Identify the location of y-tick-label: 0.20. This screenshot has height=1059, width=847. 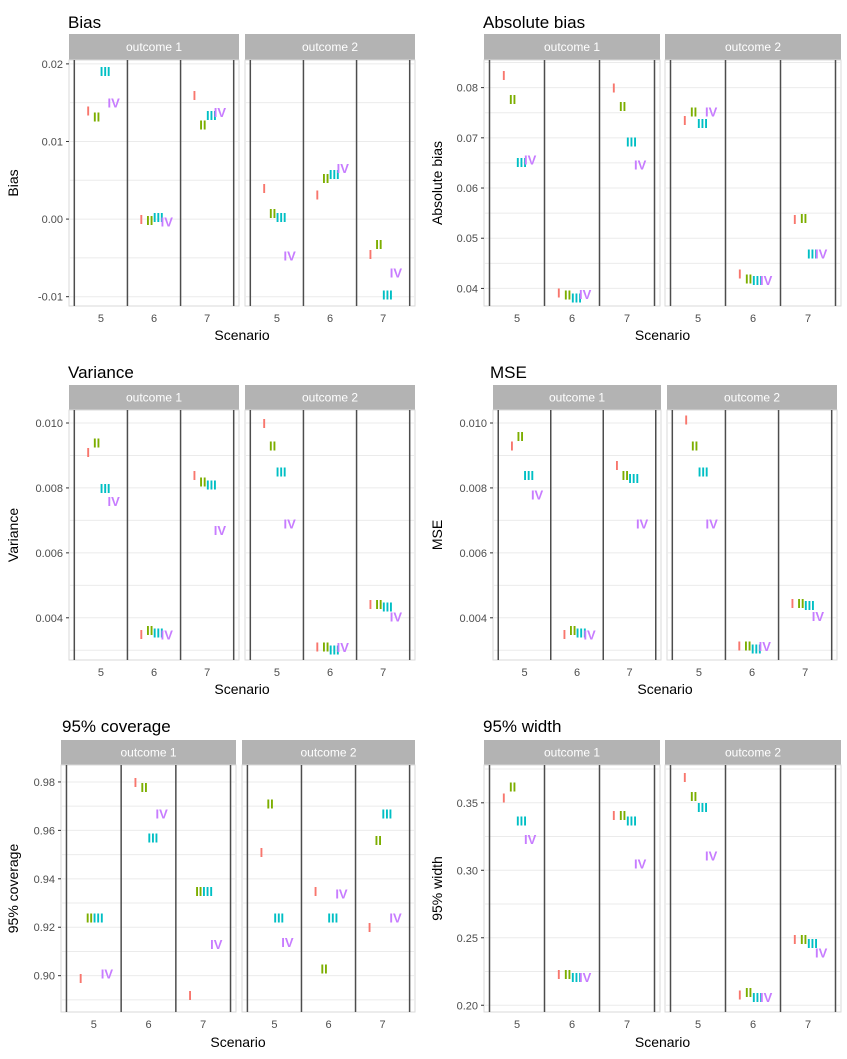
(467, 1006).